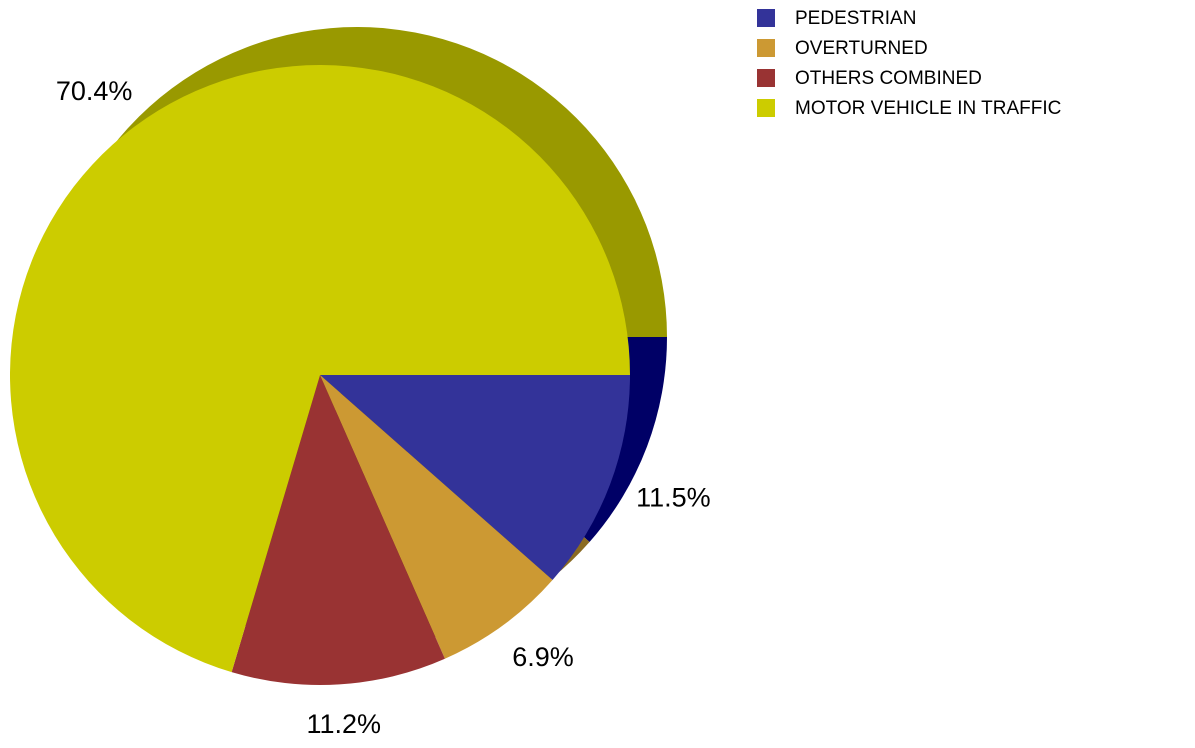  Describe the element at coordinates (888, 78) in the screenshot. I see `legend-label: OTHERS COMBINED` at that location.